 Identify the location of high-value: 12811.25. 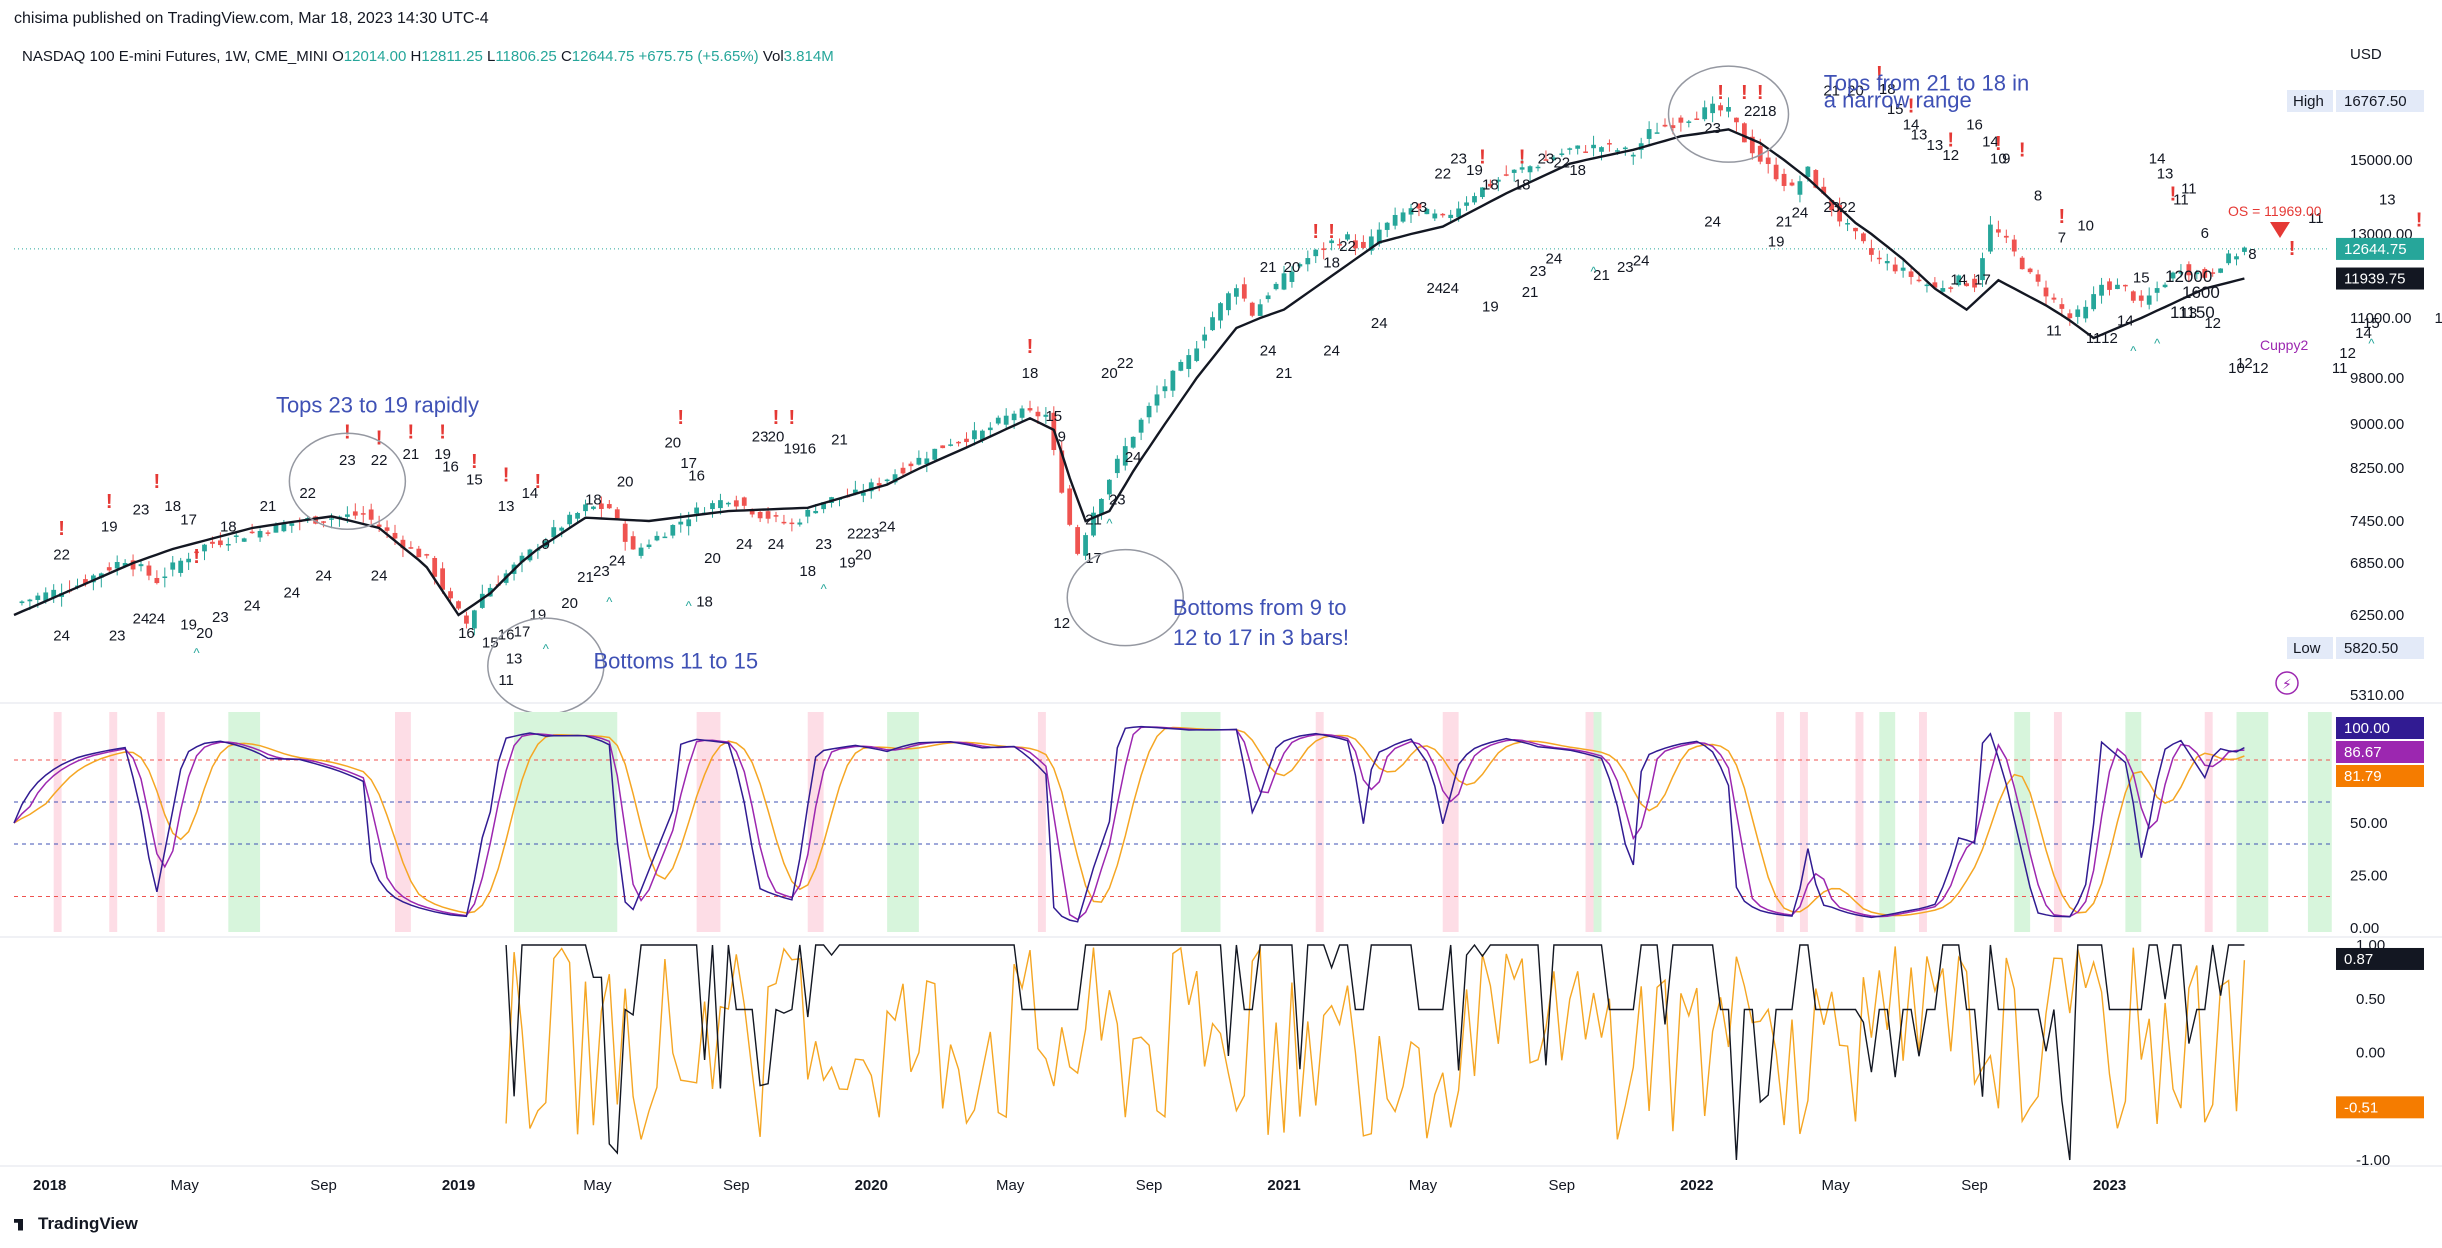
(452, 56).